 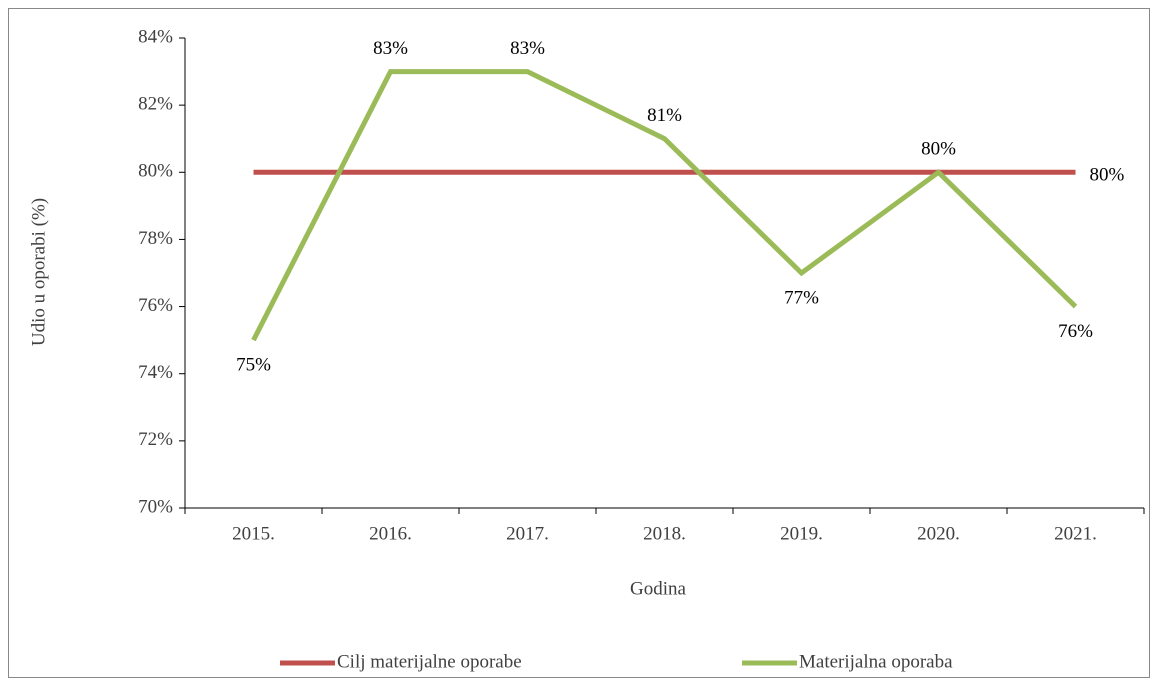 What do you see at coordinates (155, 238) in the screenshot?
I see `y-tick-label: 78%` at bounding box center [155, 238].